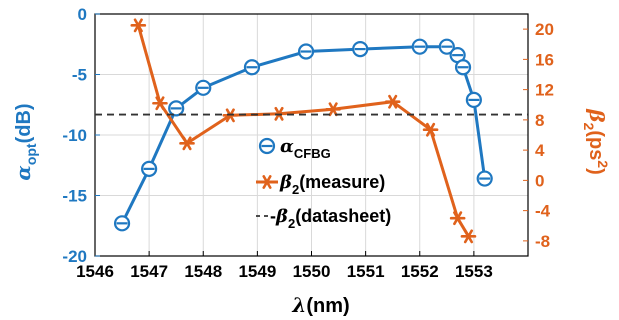  I want to click on legend-marker-alpha, so click(267, 146).